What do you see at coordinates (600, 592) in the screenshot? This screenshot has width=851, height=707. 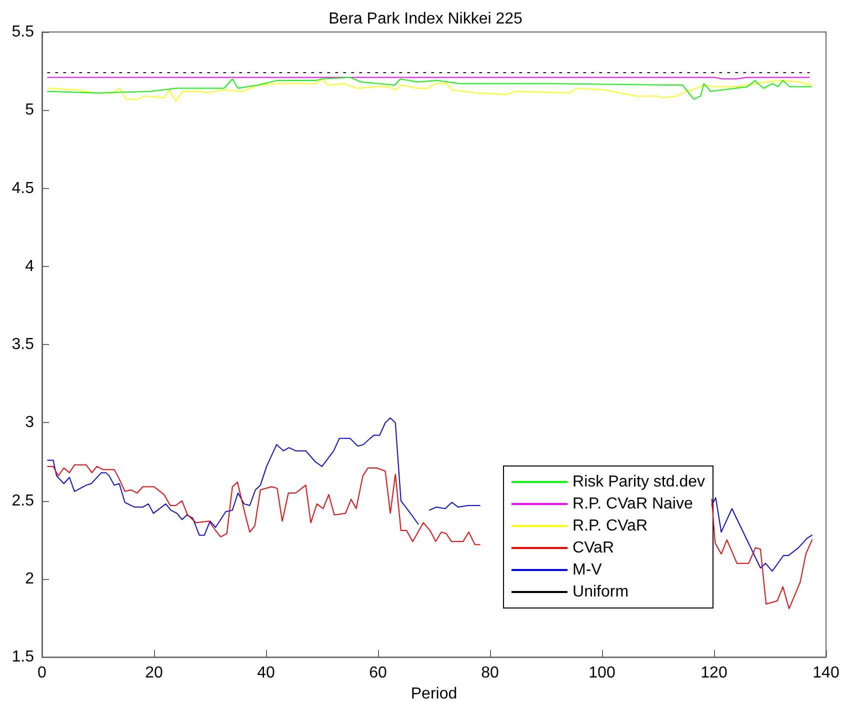 I see `legend-label: Uniform` at bounding box center [600, 592].